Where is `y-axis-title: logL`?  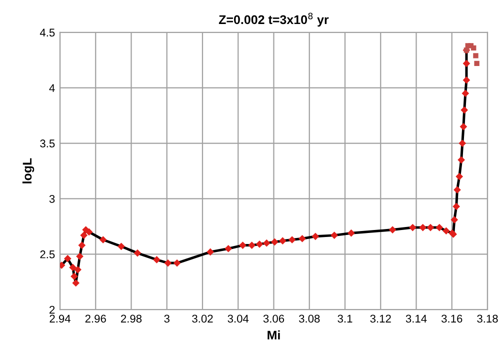 y-axis-title: logL is located at coordinates (28, 171).